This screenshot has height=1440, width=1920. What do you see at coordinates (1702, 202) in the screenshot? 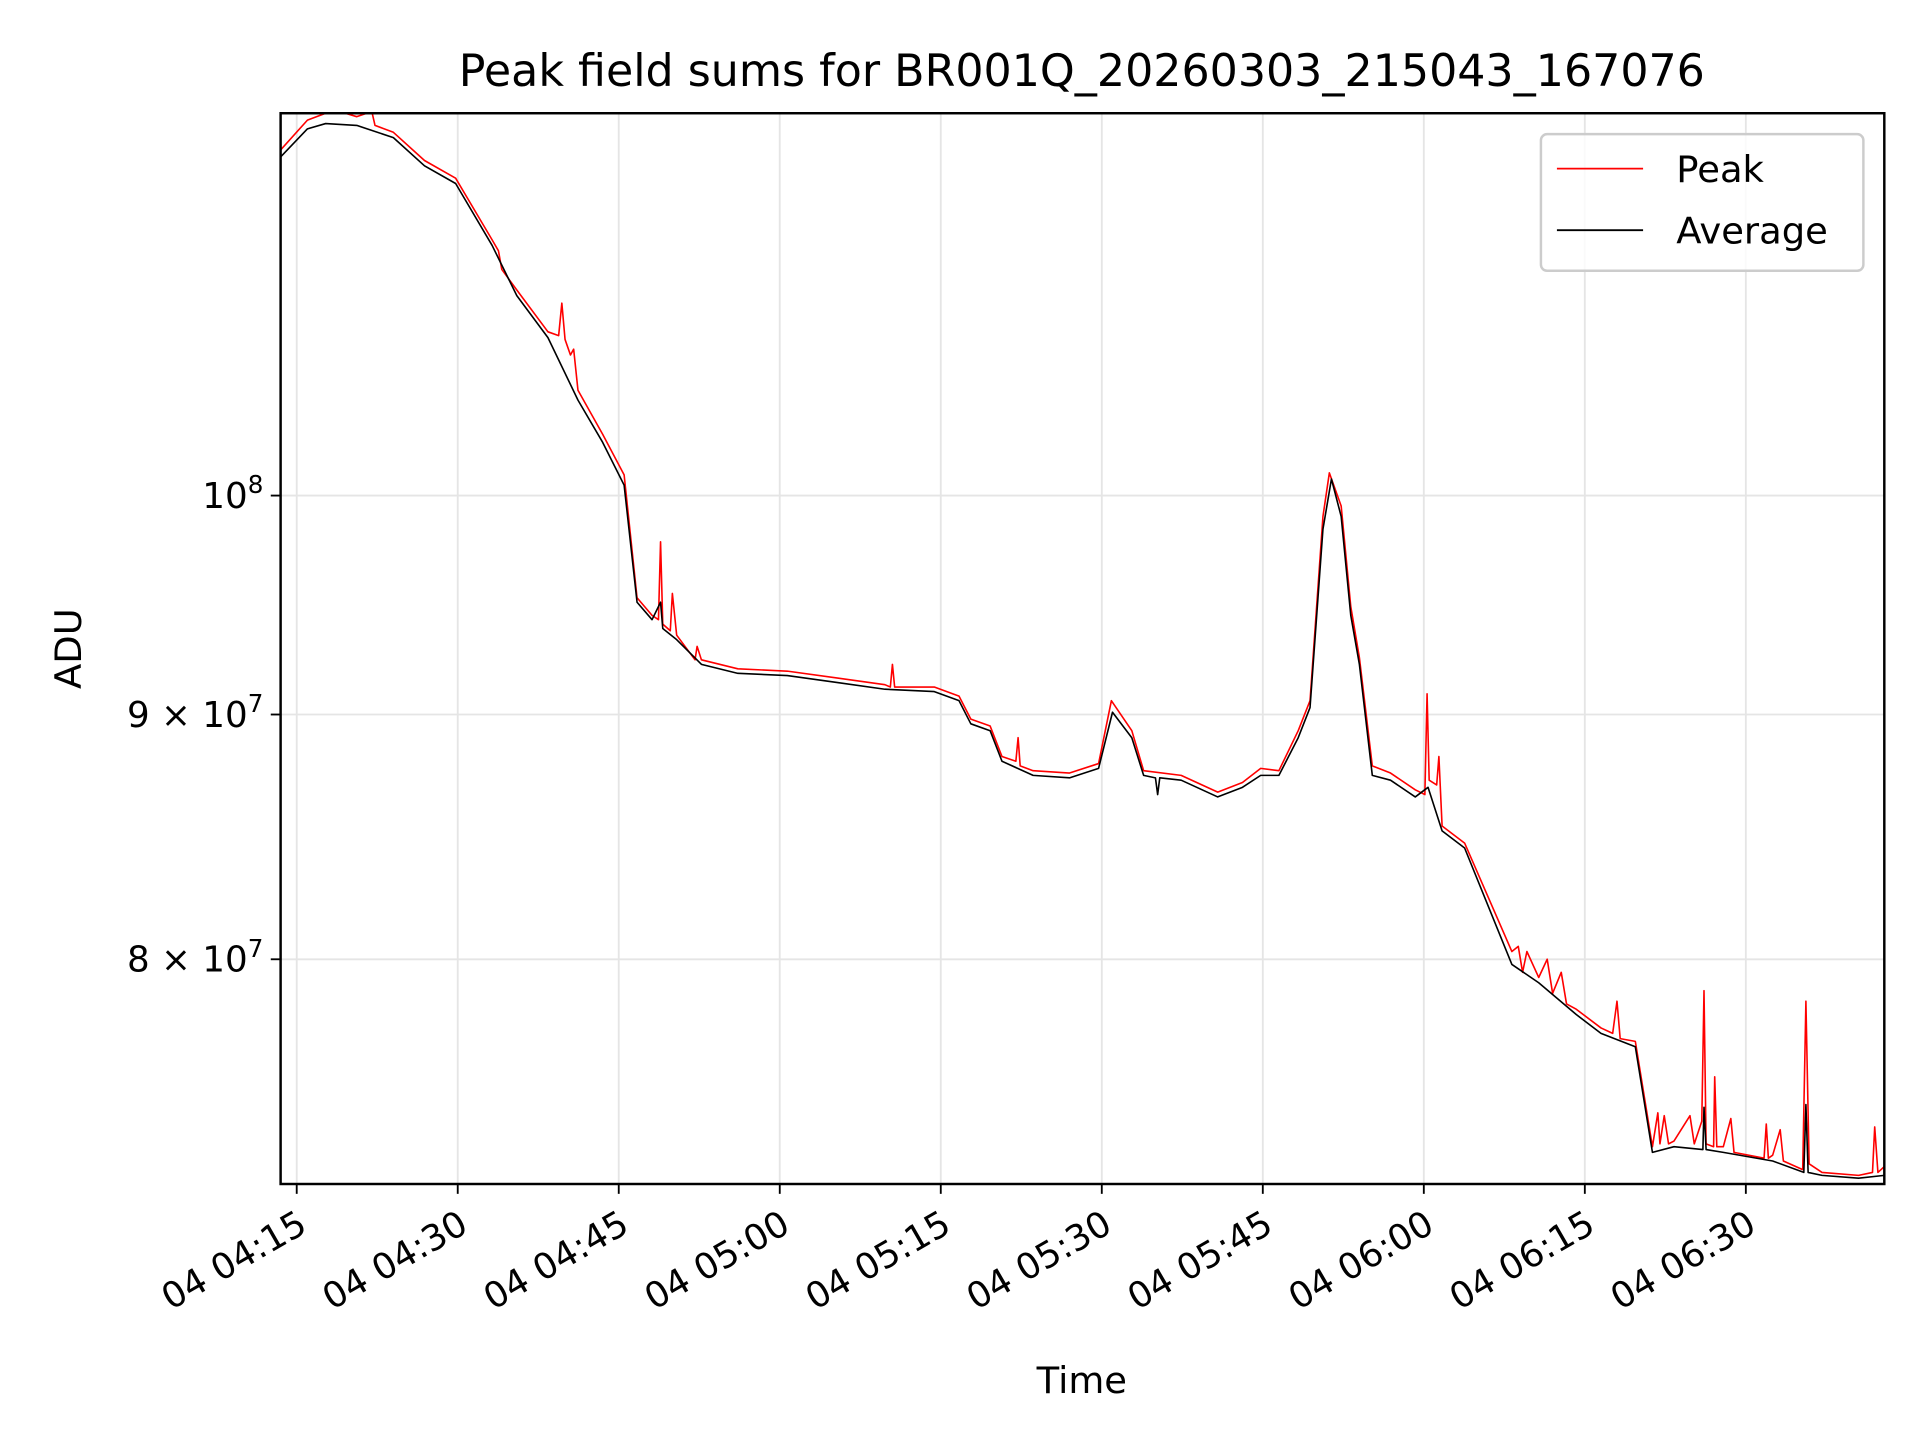
I see `legend: Peak Average` at bounding box center [1702, 202].